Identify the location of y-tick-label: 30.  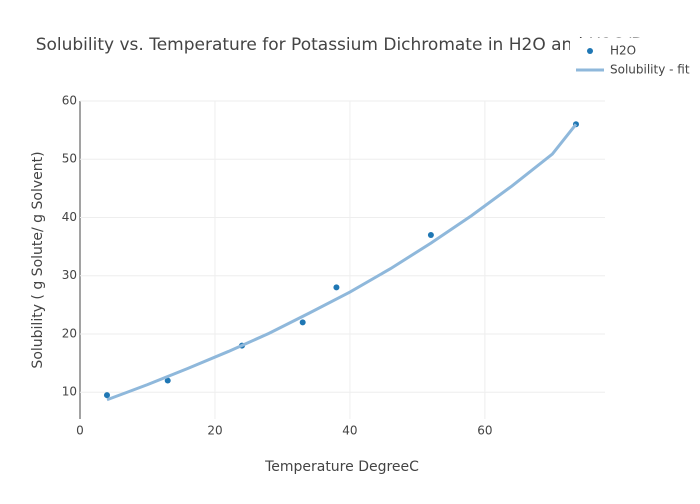
(69, 275).